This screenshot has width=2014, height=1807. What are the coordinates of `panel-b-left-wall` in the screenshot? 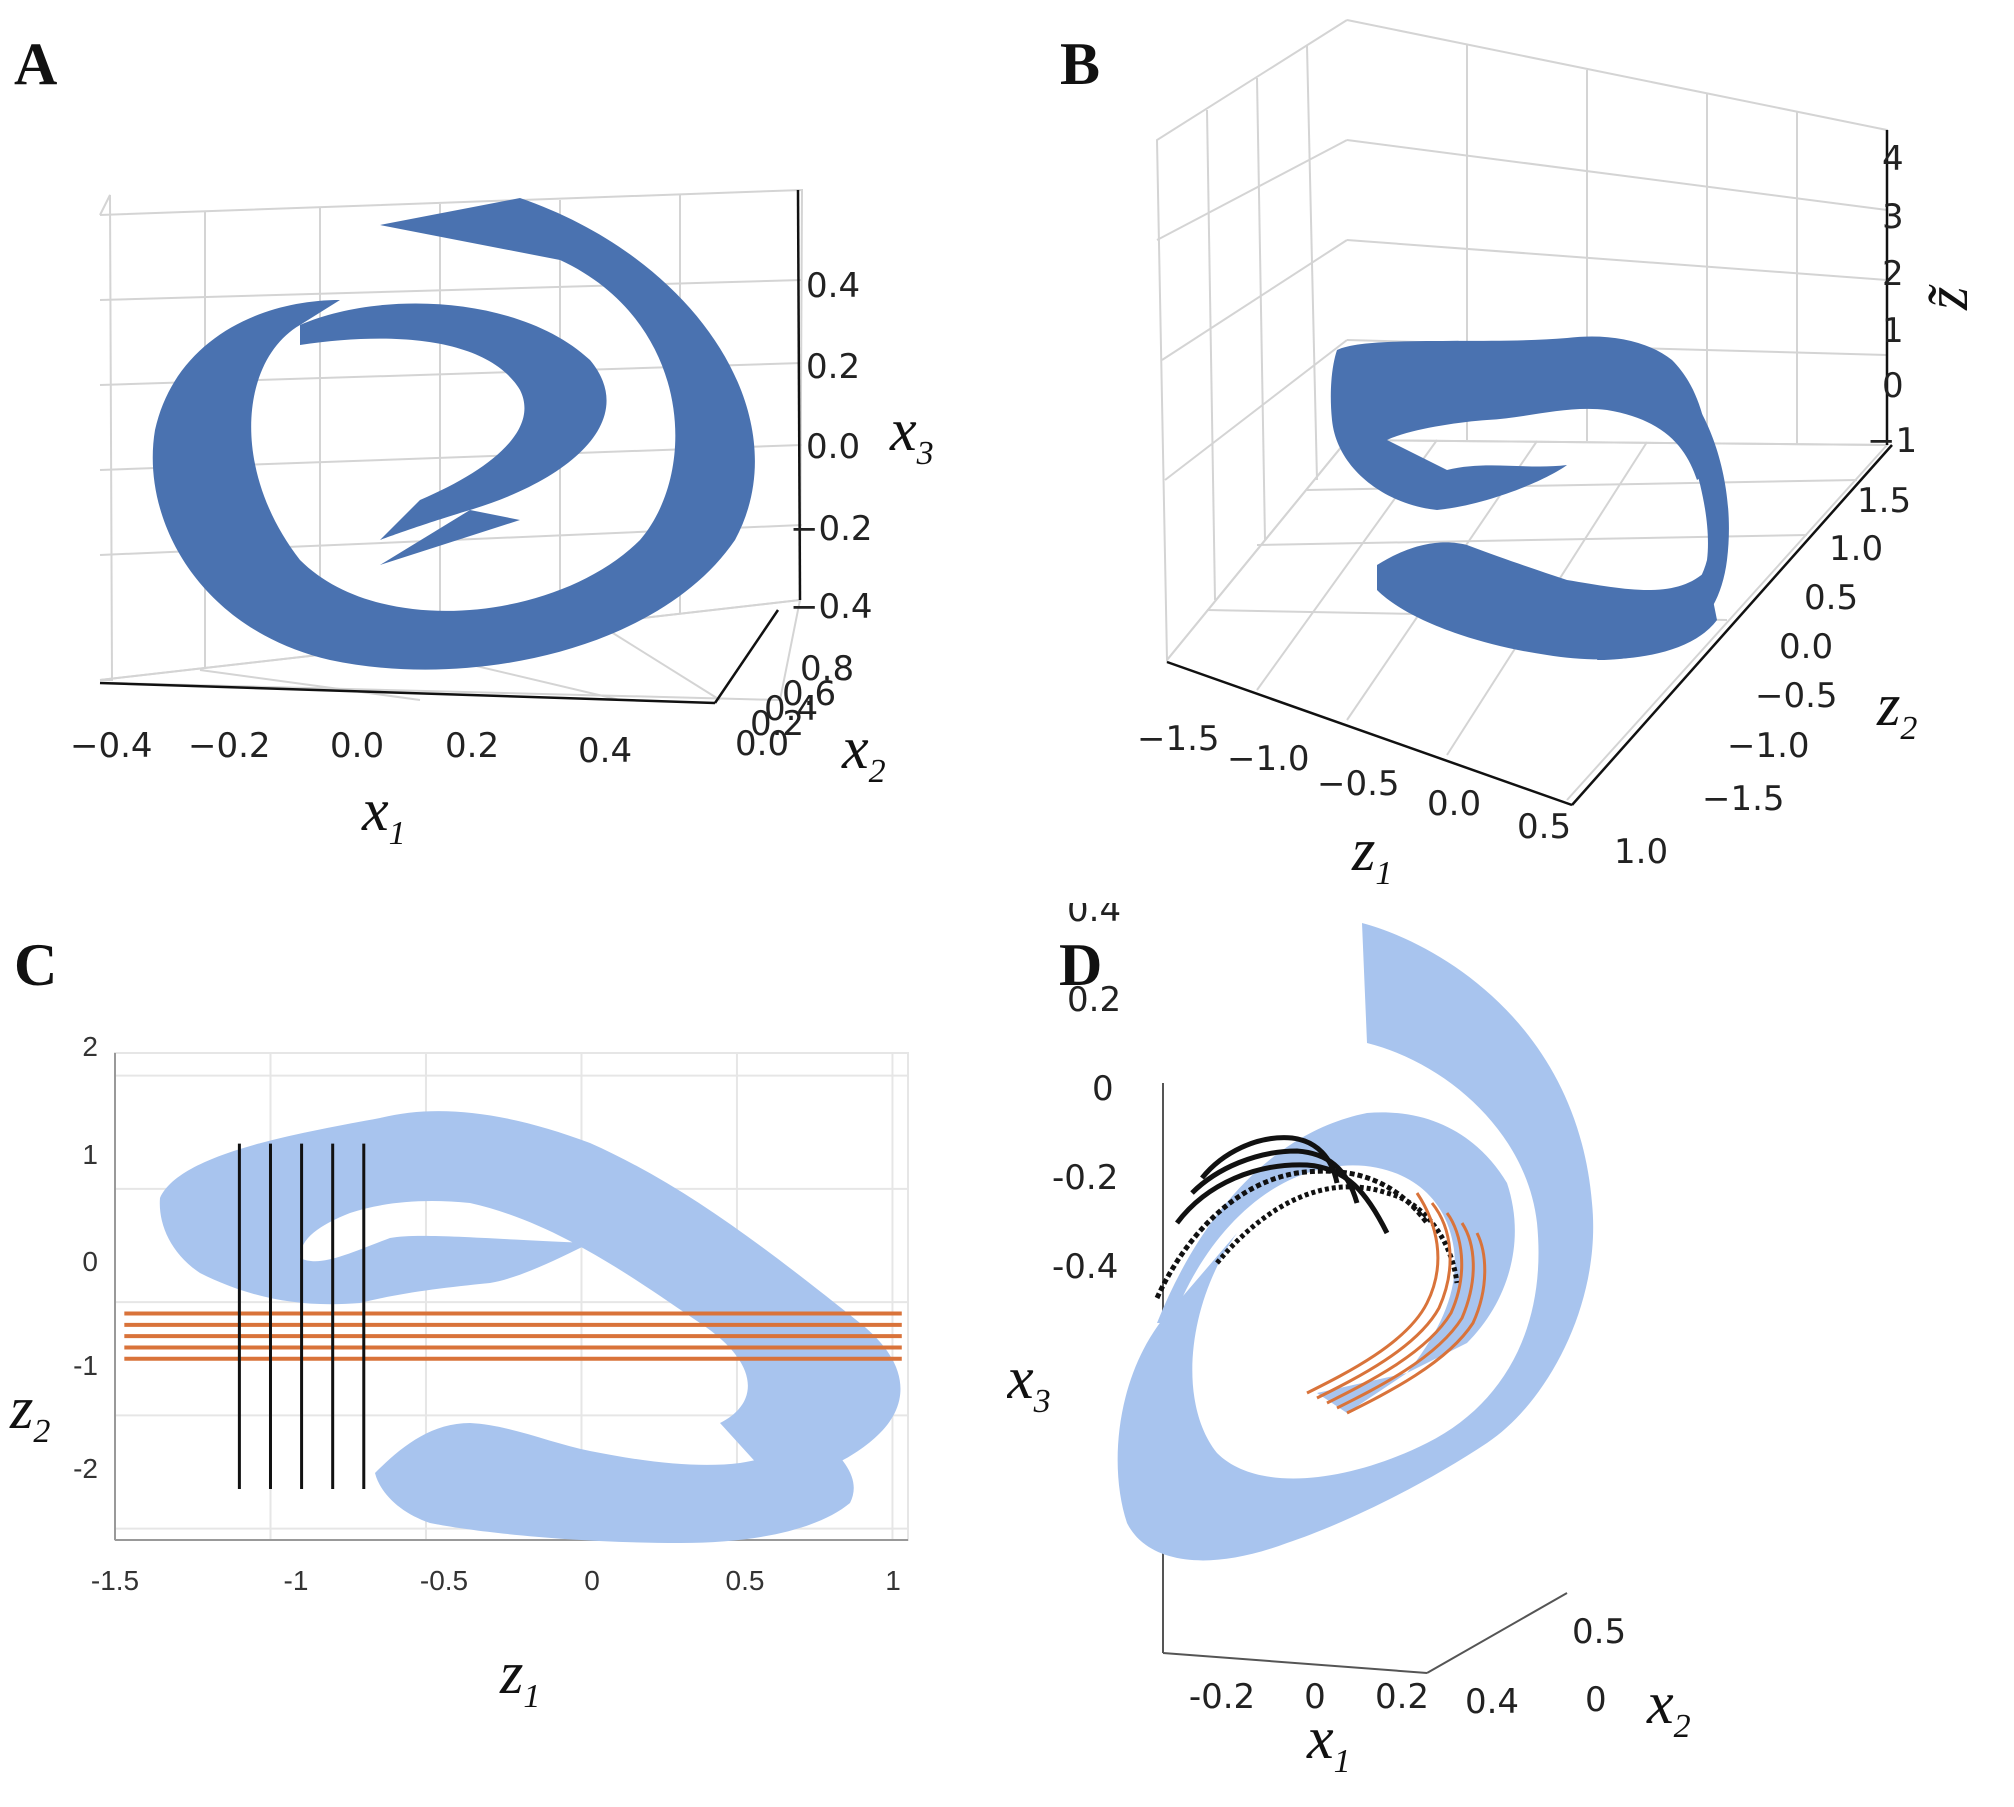 It's located at (1251, 341).